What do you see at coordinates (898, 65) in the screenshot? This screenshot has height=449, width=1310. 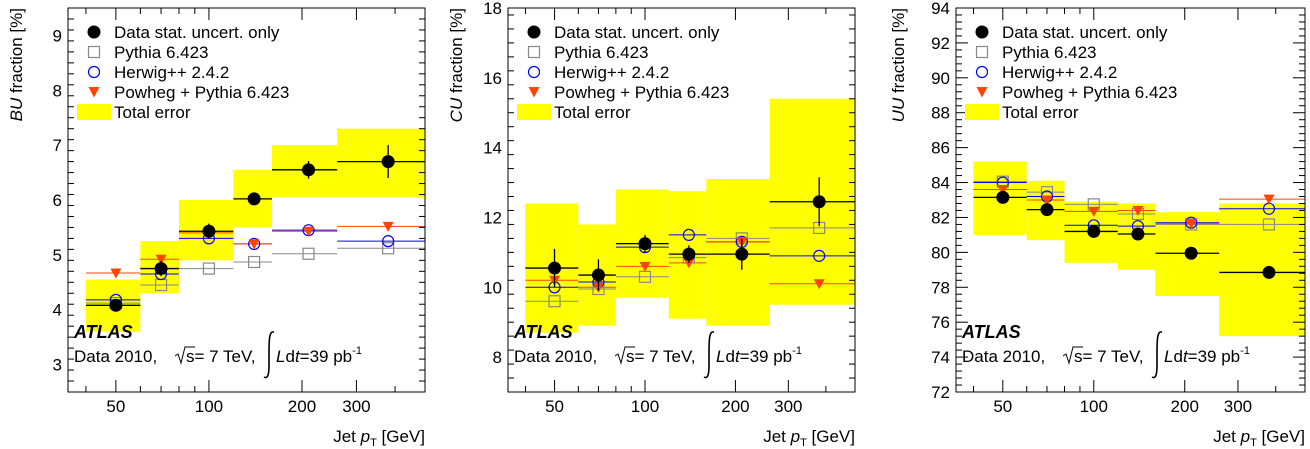 I see `y-axis-title: UU fraction [%]` at bounding box center [898, 65].